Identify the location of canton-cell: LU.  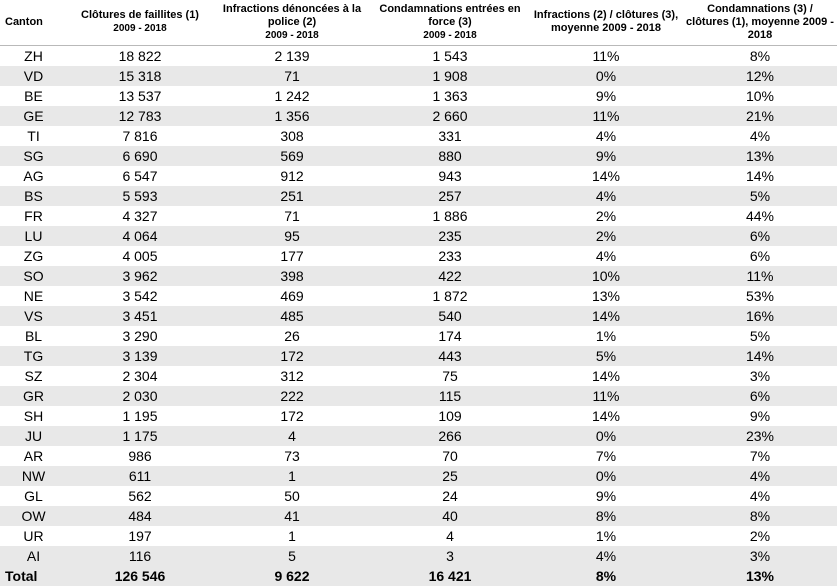
(33, 235).